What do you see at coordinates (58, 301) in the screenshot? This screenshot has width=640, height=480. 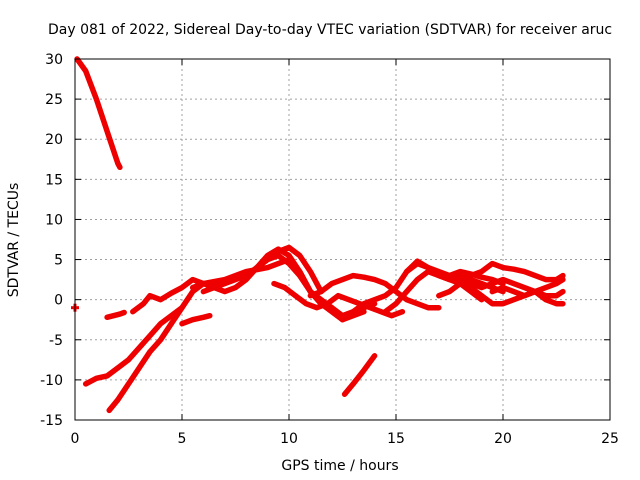 I see `y-tick-label: 0` at bounding box center [58, 301].